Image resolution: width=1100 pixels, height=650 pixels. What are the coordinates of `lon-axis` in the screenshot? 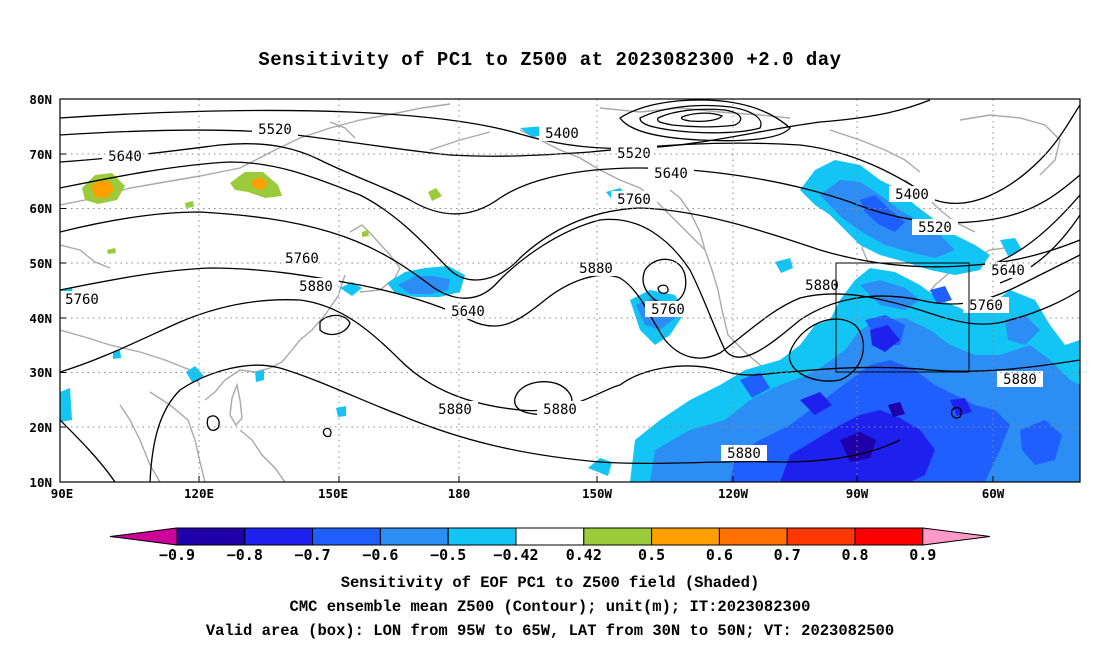 It's located at (596, 479).